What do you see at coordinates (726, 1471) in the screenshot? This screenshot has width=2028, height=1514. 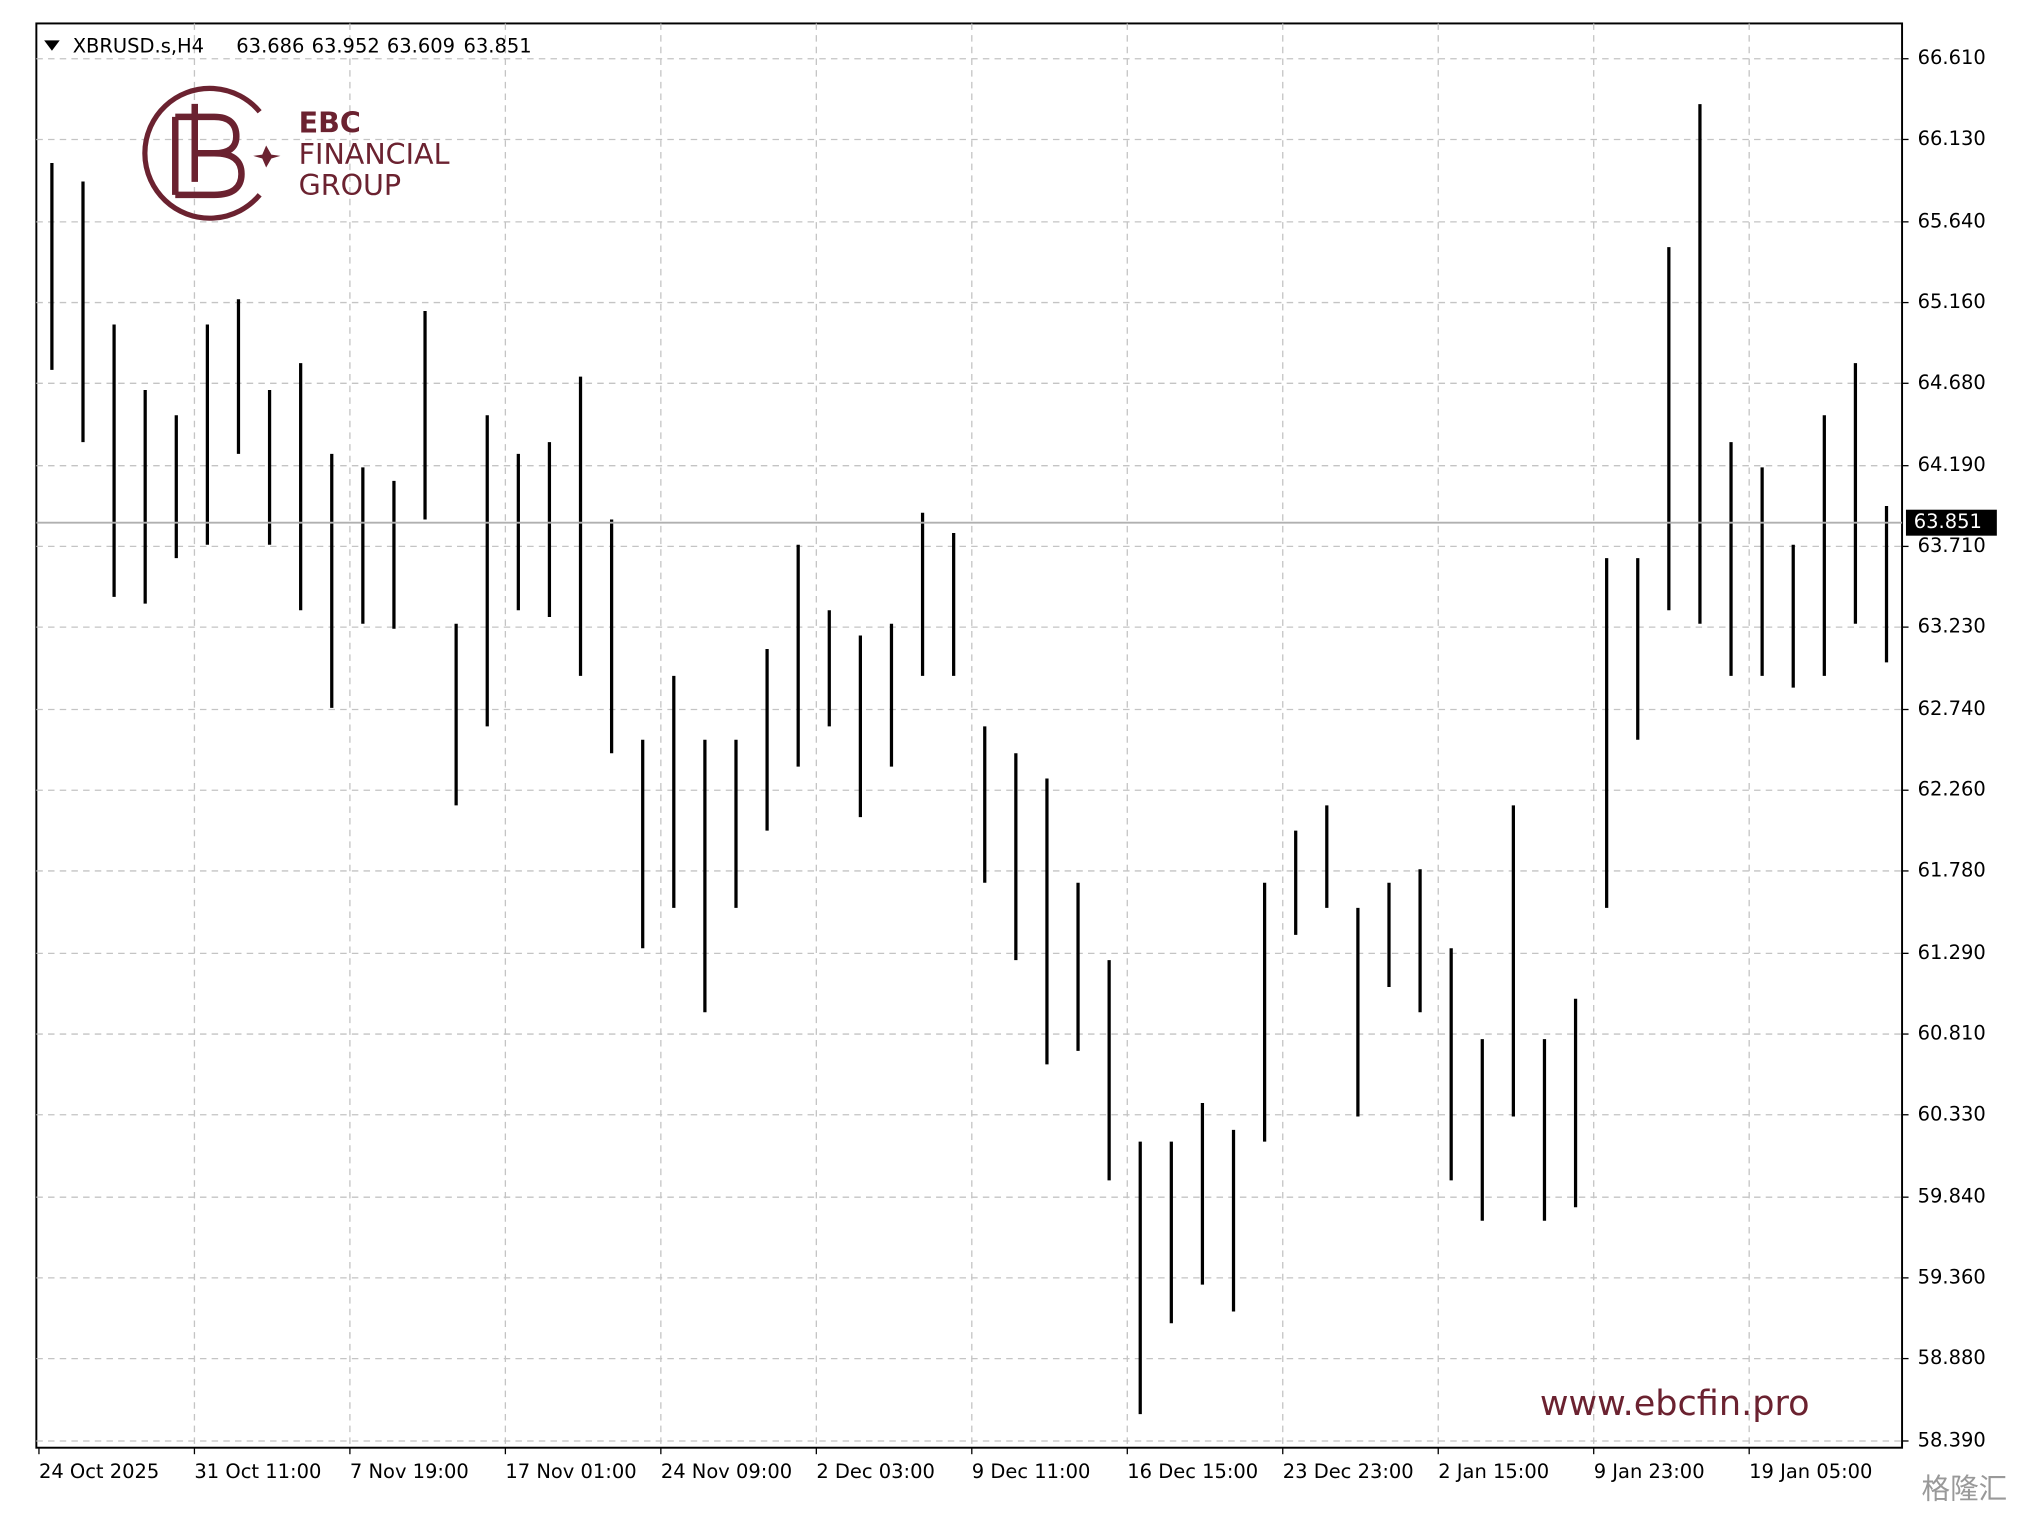 I see `x-tick-label: 24 Nov 09:00` at bounding box center [726, 1471].